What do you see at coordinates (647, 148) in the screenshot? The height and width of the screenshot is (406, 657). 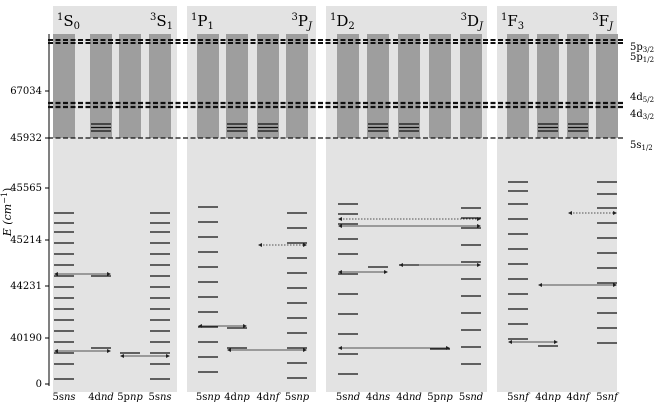 I see `threshold-label-sub: 1/2` at bounding box center [647, 148].